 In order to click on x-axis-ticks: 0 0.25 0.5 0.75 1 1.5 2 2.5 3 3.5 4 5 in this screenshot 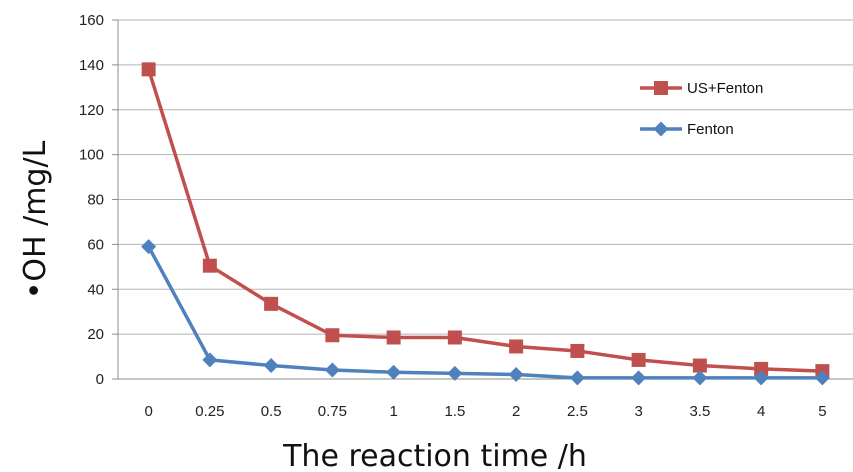, I will do `click(485, 411)`.